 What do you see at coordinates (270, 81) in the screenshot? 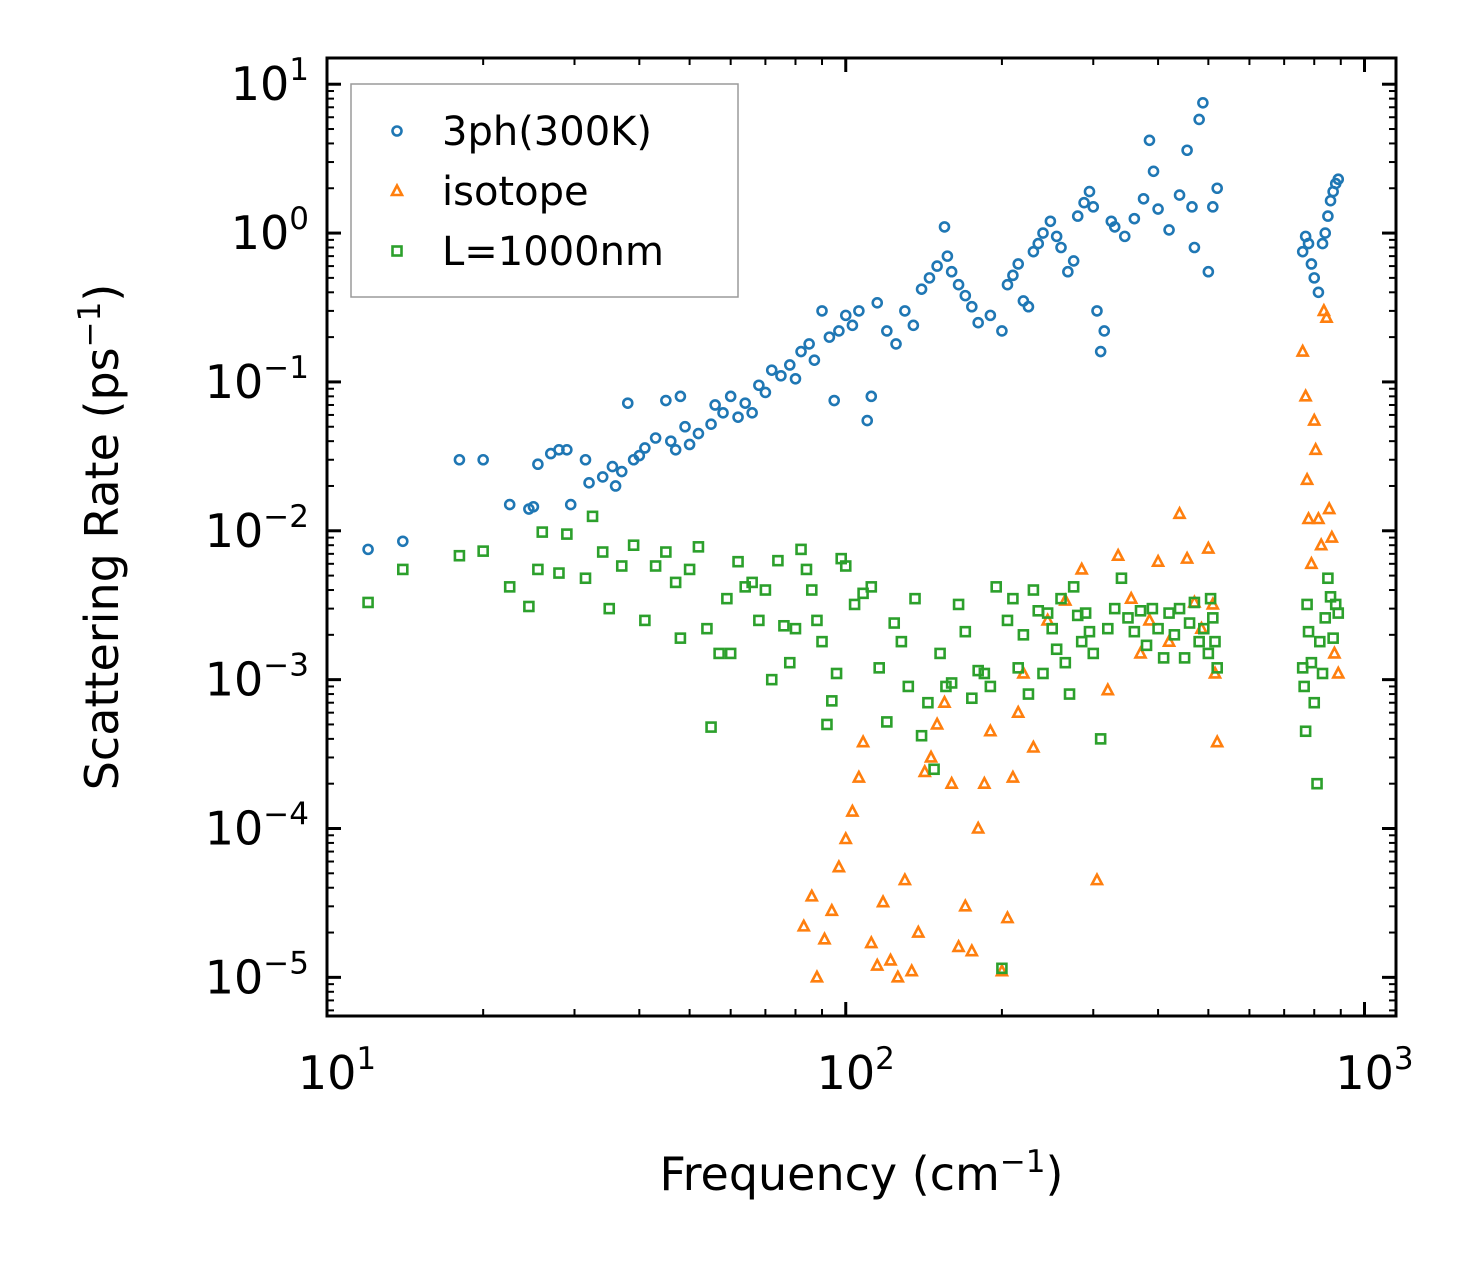
I see `y-tick-label: 101` at bounding box center [270, 81].